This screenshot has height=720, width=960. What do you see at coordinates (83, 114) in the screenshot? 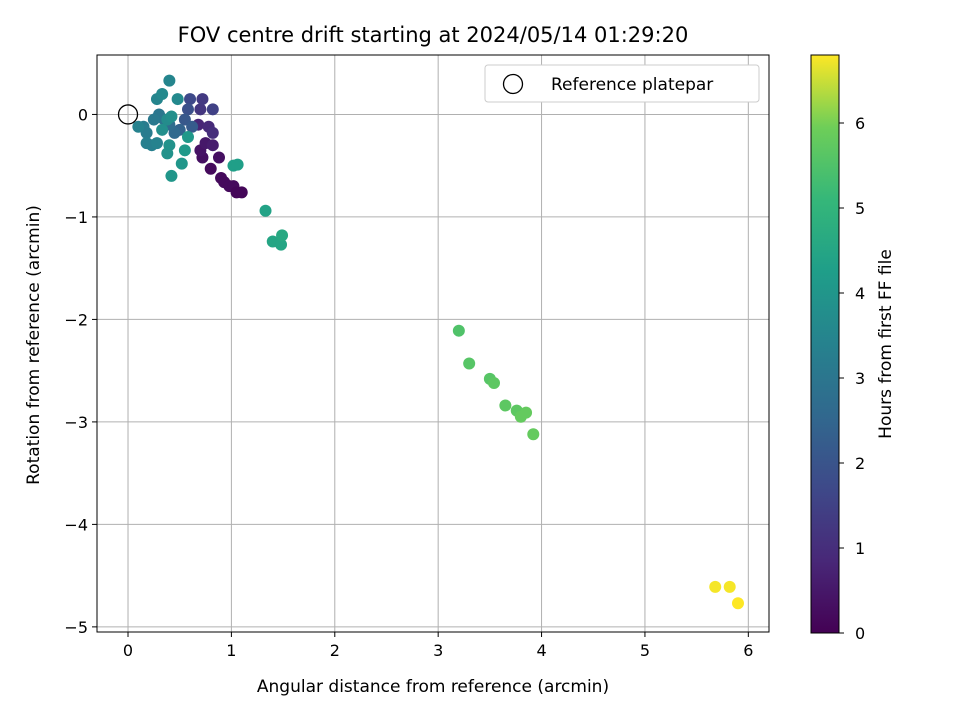
I see `y-tick-label: 0` at bounding box center [83, 114].